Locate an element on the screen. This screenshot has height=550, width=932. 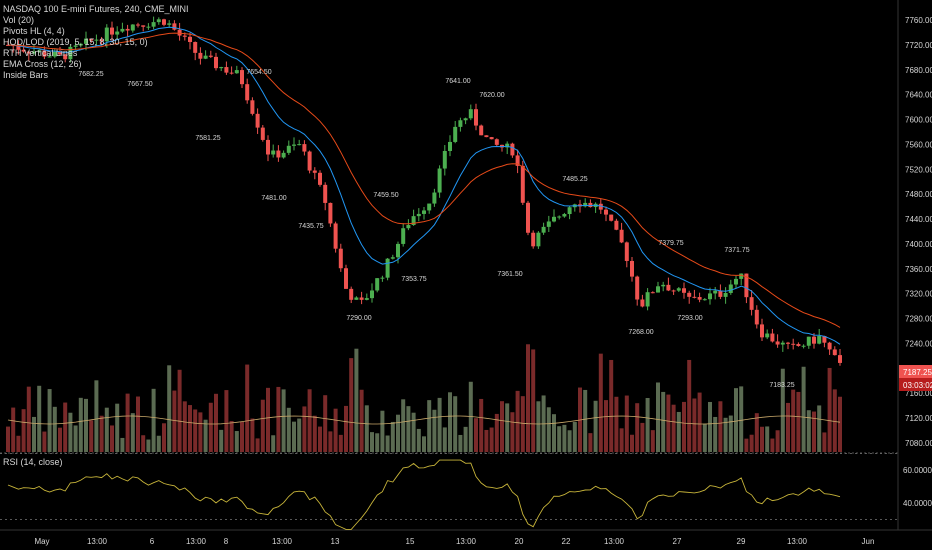
last-price-value: 7187.25 is located at coordinates (917, 372).